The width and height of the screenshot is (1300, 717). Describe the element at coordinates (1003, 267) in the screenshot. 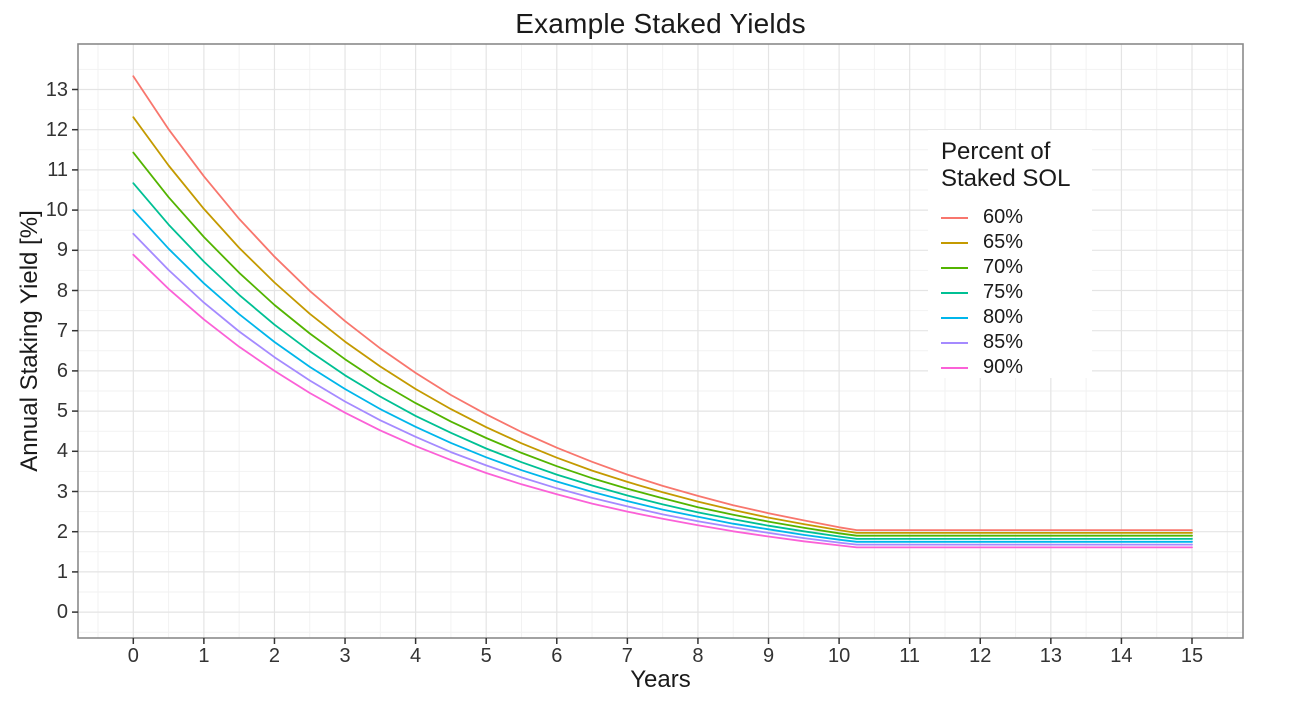

I see `legend-item-label: 70%` at that location.